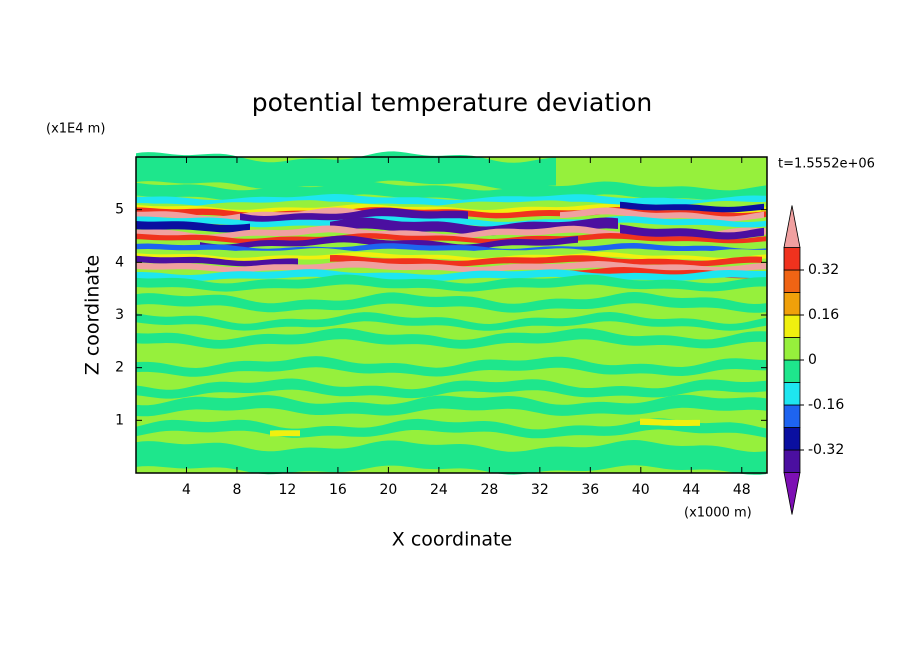  What do you see at coordinates (452, 540) in the screenshot?
I see `x-axis-label: X coordinate` at bounding box center [452, 540].